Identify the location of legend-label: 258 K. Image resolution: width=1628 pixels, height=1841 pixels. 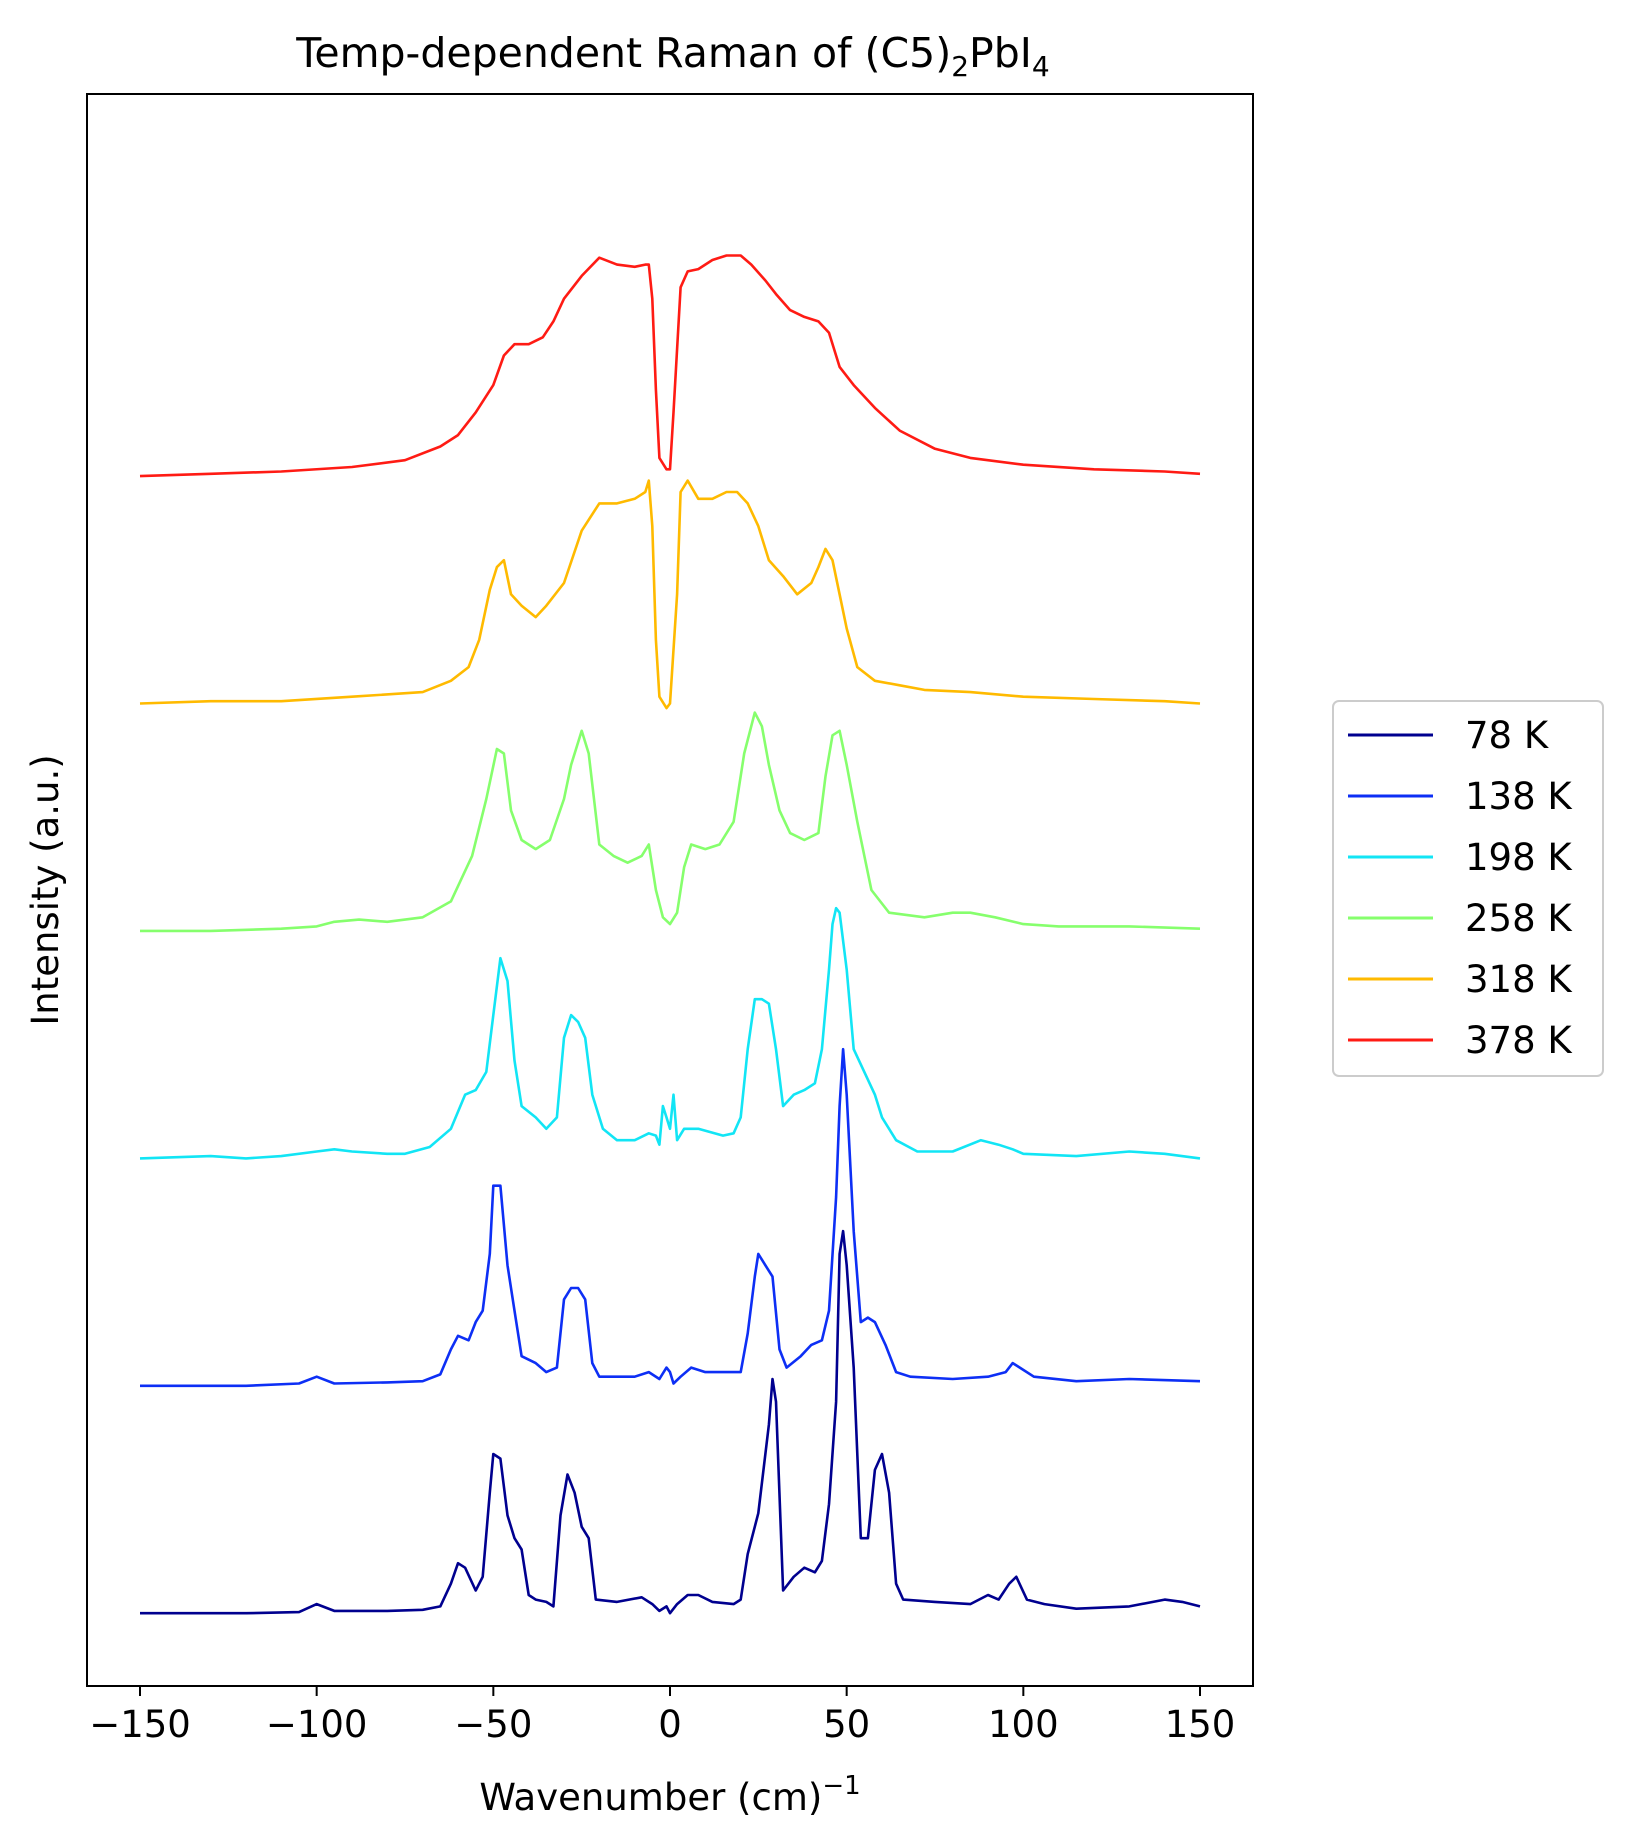
(1519, 918).